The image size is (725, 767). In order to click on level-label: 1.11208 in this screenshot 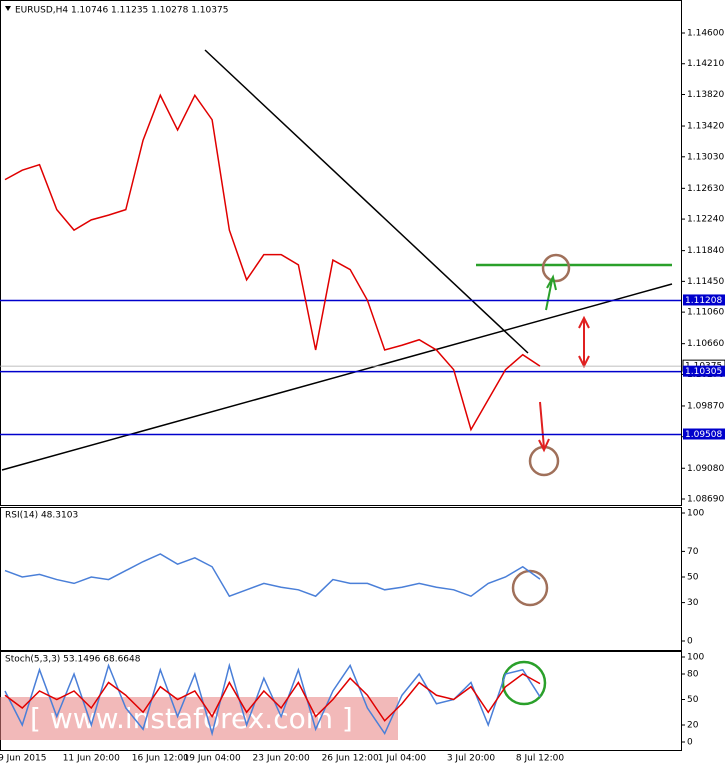, I will do `click(703, 301)`.